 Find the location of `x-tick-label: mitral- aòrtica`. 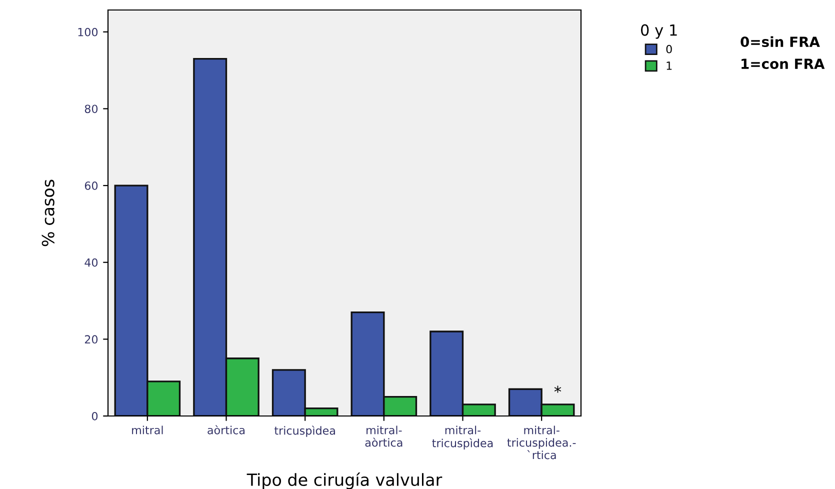

x-tick-label: mitral- aòrtica is located at coordinates (383, 436).